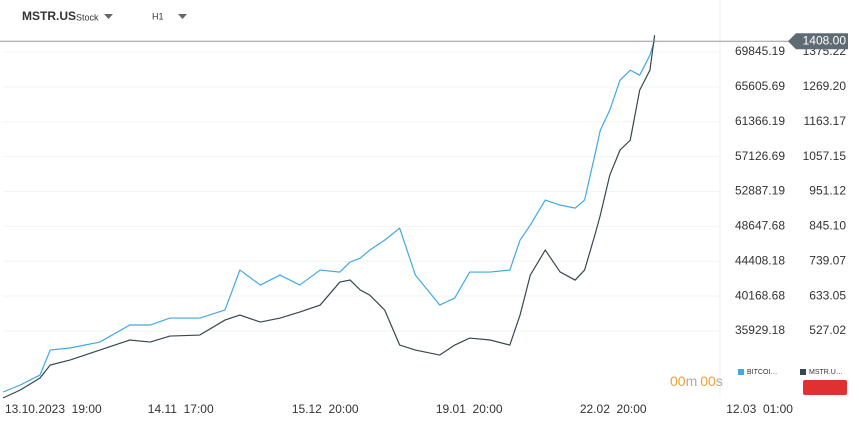  What do you see at coordinates (692, 381) in the screenshot?
I see `countdown-part: m` at bounding box center [692, 381].